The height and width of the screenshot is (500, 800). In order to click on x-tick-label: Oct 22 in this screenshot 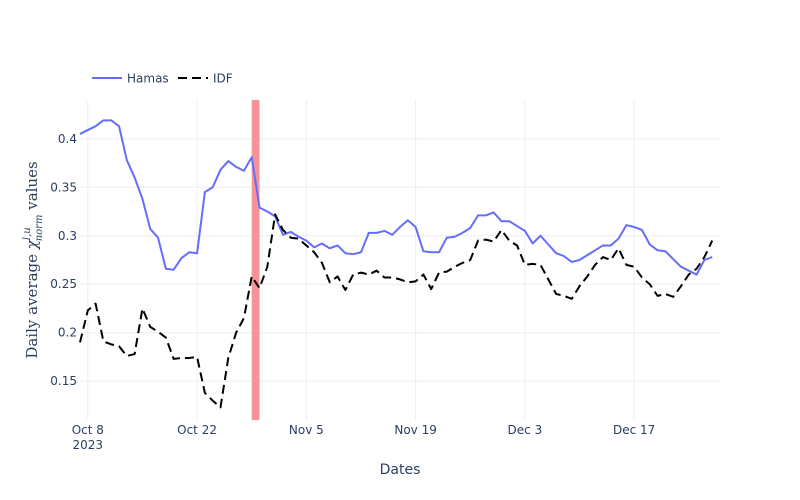, I will do `click(197, 430)`.